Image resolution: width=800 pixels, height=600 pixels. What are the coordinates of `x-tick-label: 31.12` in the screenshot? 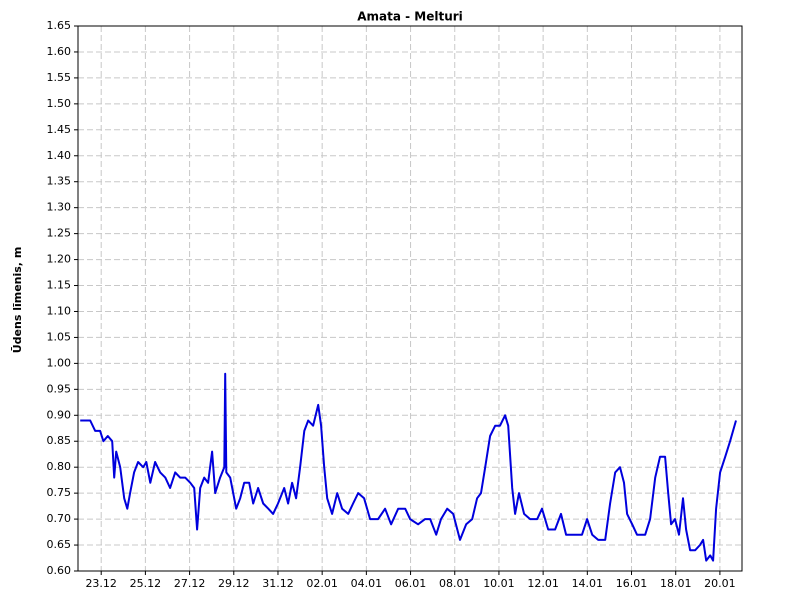 It's located at (278, 583).